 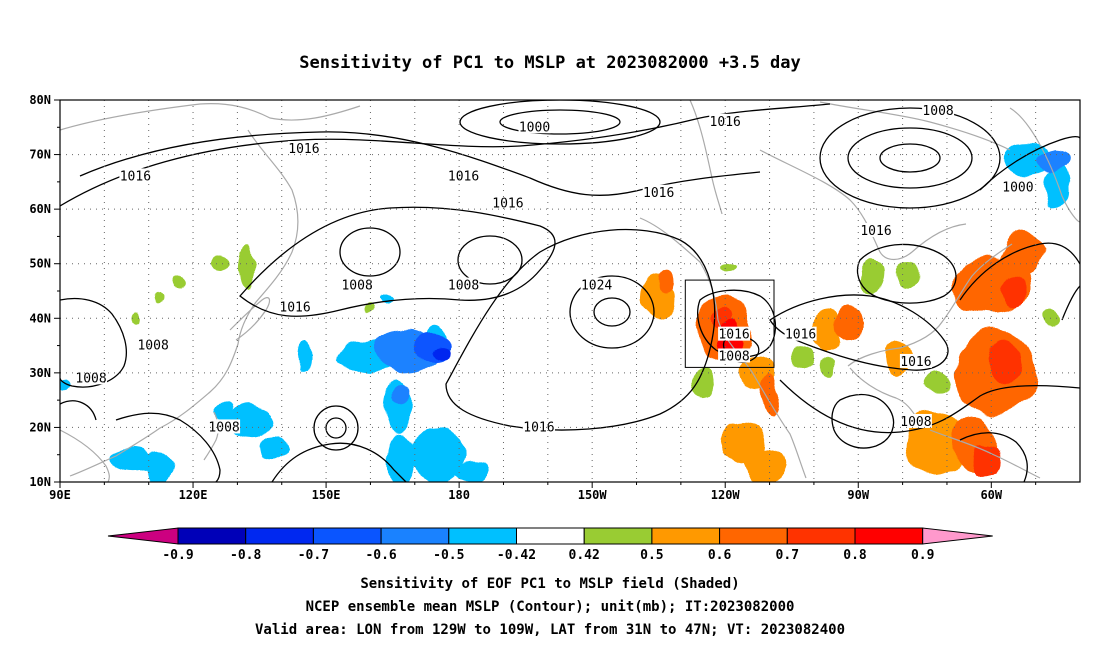 I want to click on contour-1008-se, so click(x=863, y=421).